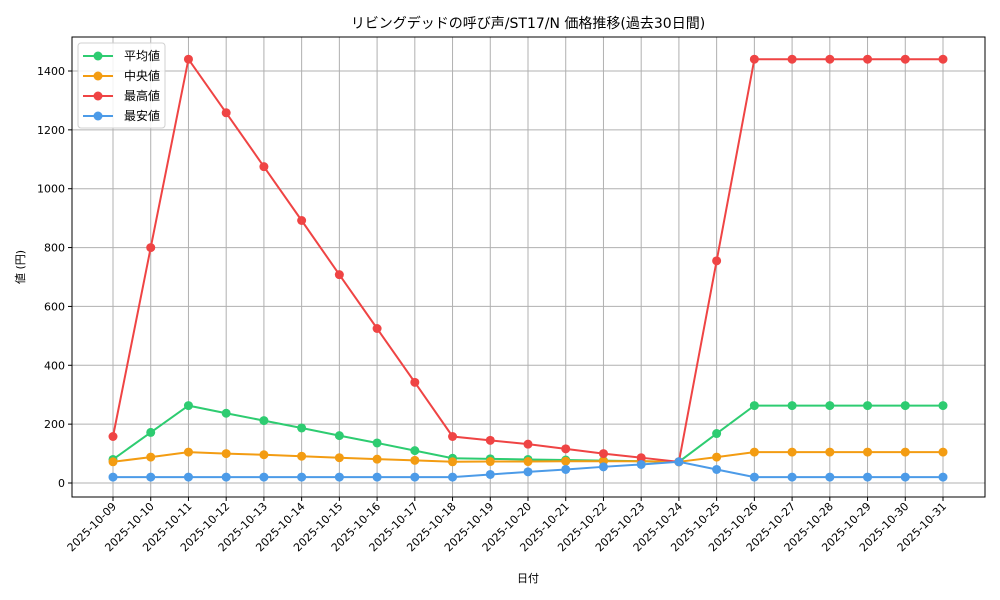 Image resolution: width=1000 pixels, height=600 pixels. Describe the element at coordinates (54, 424) in the screenshot. I see `y-tick-label: 200` at that location.